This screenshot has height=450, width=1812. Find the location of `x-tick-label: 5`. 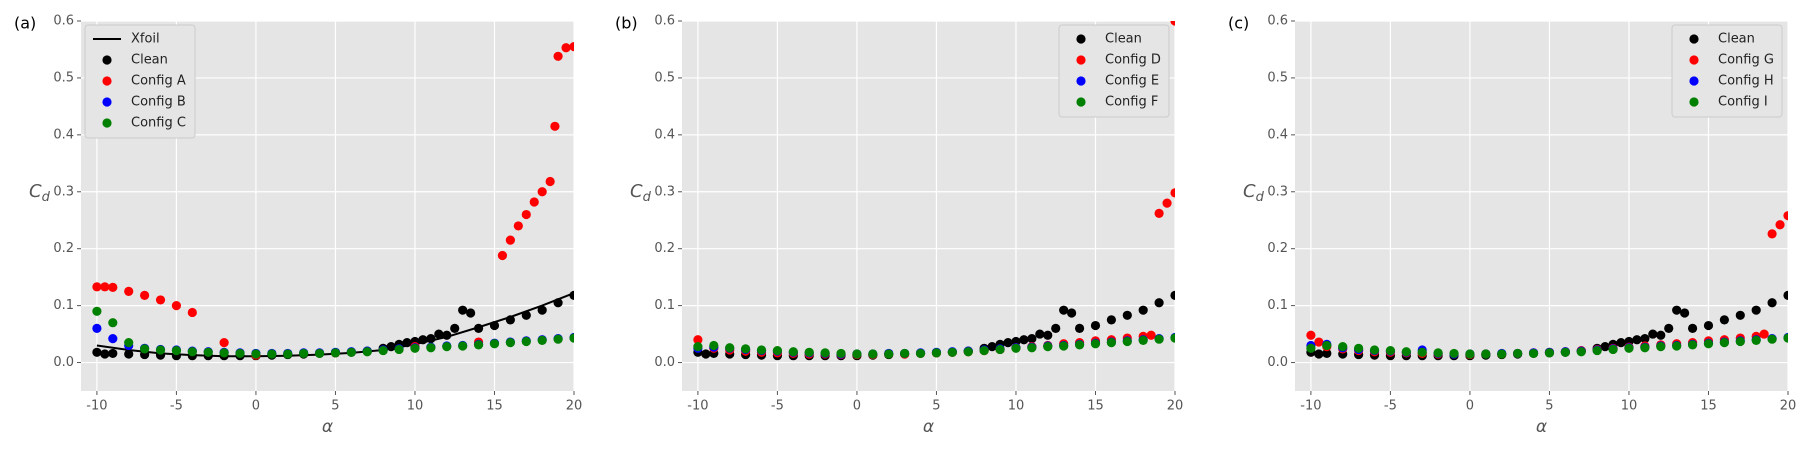

x-tick-label: 5 is located at coordinates (335, 406).